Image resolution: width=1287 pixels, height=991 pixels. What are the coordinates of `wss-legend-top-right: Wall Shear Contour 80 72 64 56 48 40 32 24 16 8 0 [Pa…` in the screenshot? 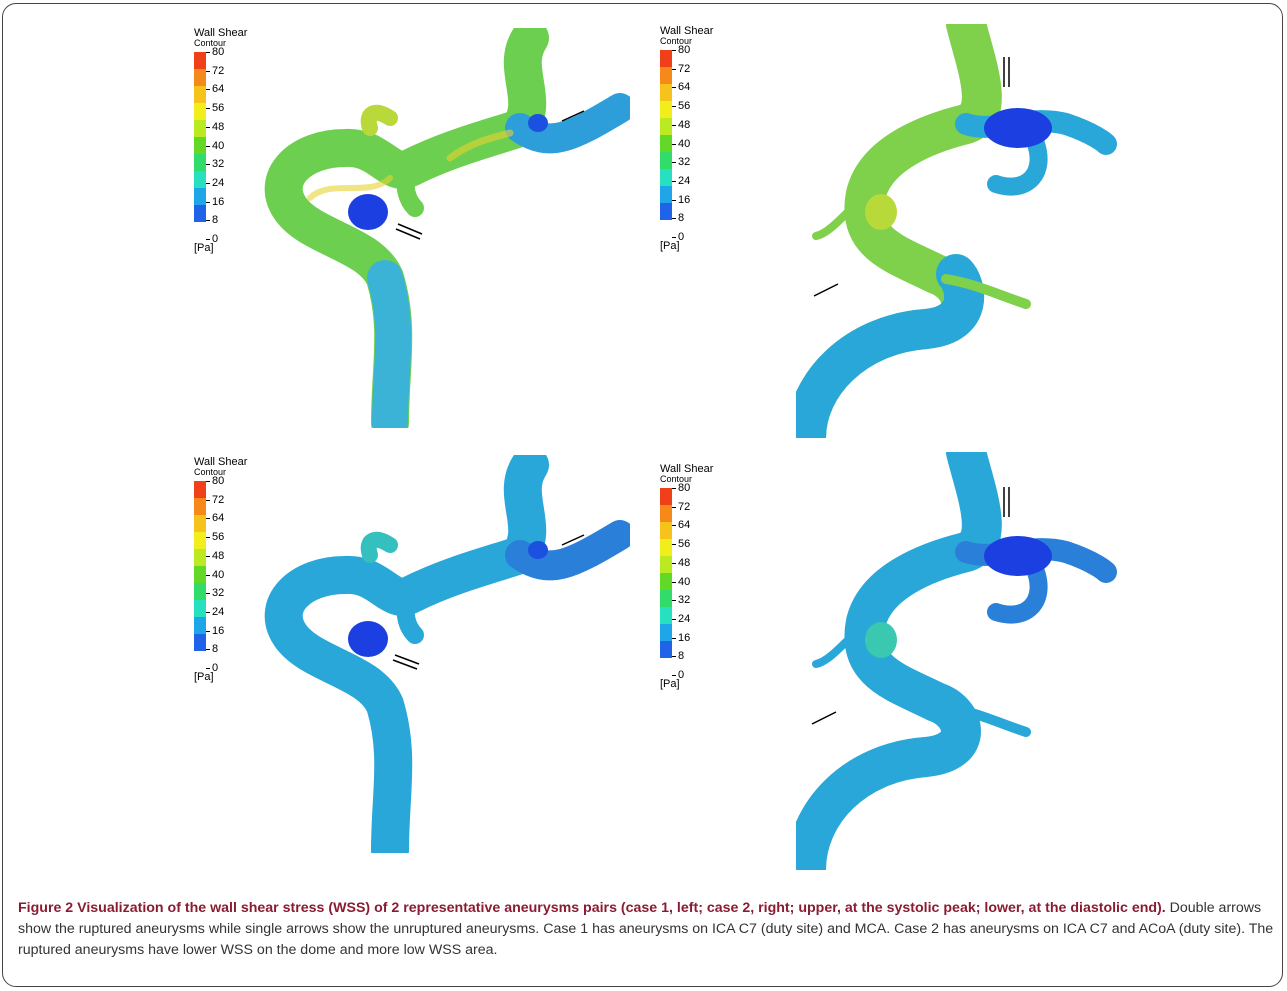 It's located at (695, 141).